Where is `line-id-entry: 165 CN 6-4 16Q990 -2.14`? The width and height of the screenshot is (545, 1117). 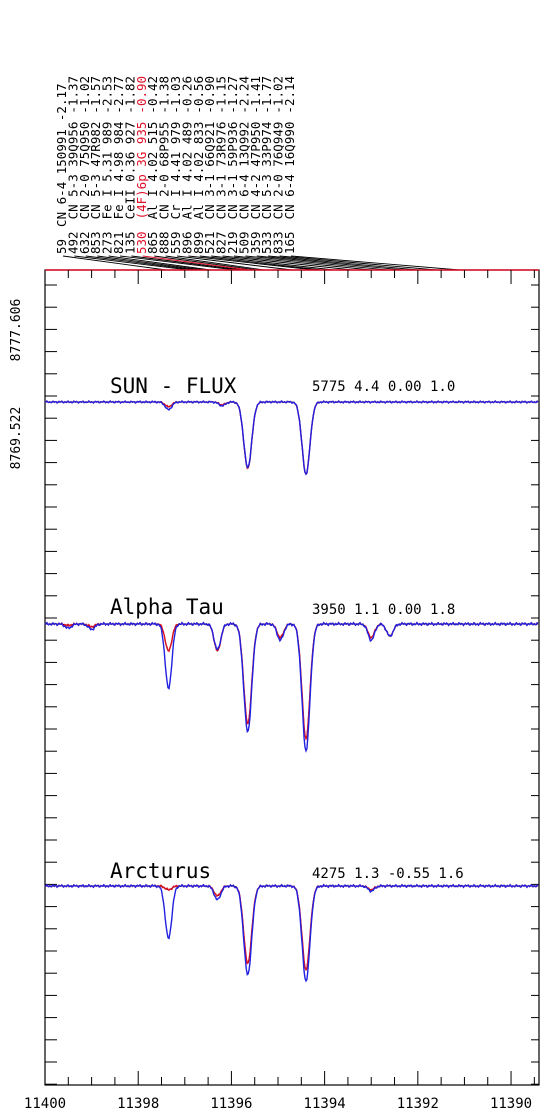 line-id-entry: 165 CN 6-4 16Q990 -2.14 is located at coordinates (289, 165).